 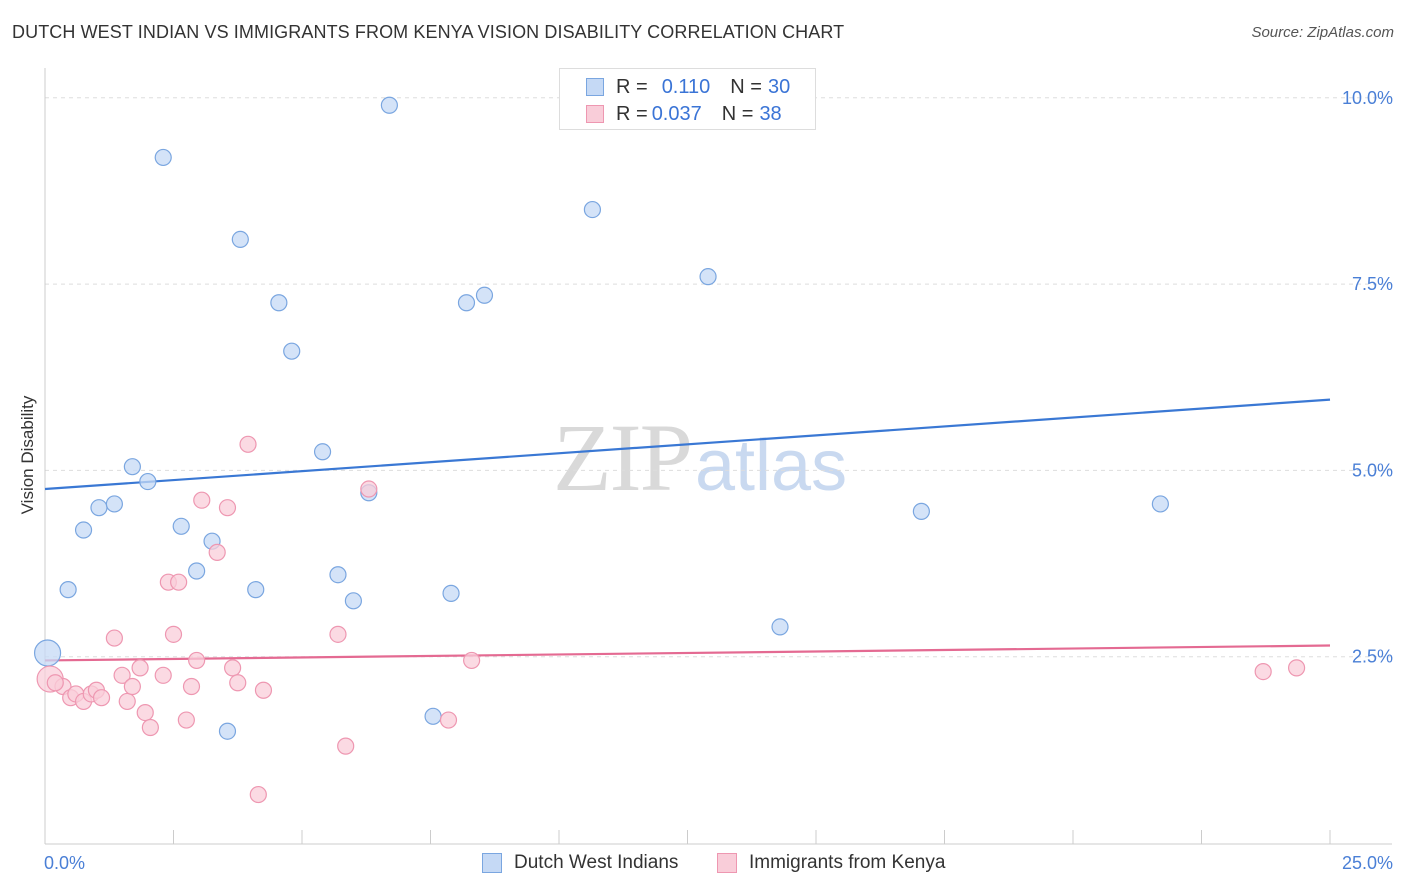 I want to click on series-legend-immigrants-from-kenya: Immigrants from Kenya, so click(x=831, y=863).